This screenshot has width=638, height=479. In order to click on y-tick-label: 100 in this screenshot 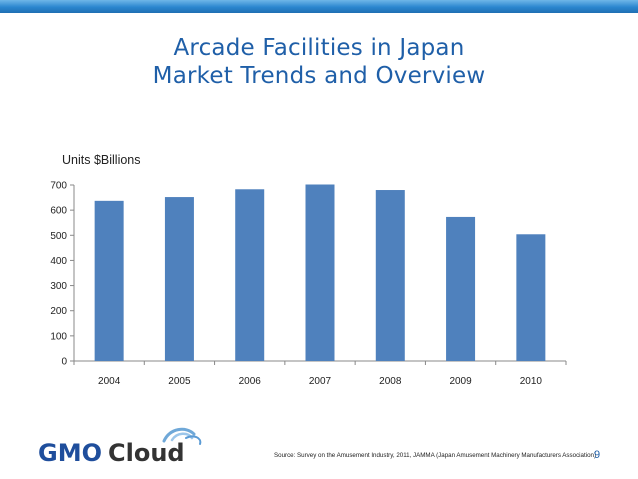, I will do `click(58, 336)`.